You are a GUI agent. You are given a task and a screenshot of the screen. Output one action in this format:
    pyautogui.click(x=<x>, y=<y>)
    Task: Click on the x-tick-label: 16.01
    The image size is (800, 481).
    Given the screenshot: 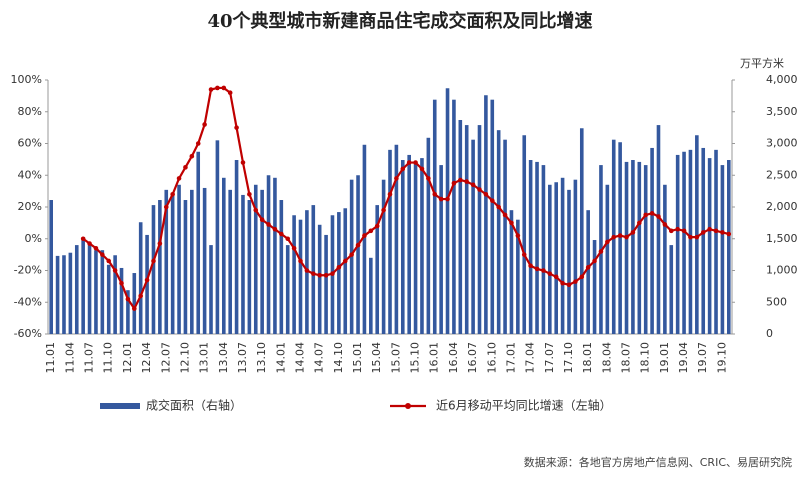 What is the action you would take?
    pyautogui.click(x=434, y=358)
    